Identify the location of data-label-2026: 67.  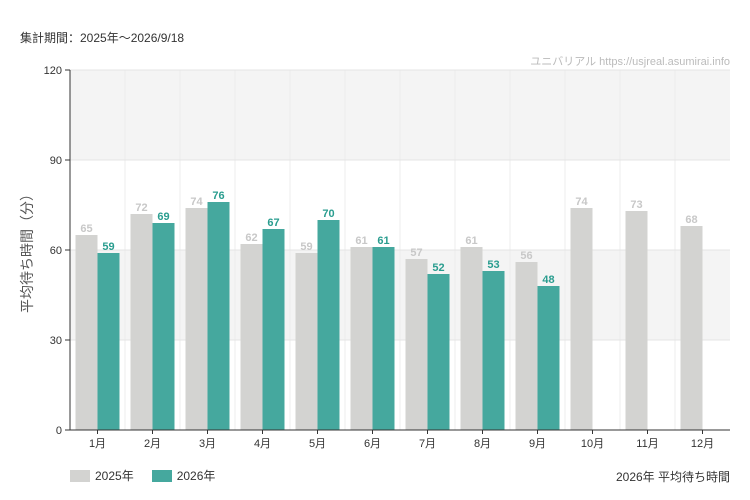
(273, 223).